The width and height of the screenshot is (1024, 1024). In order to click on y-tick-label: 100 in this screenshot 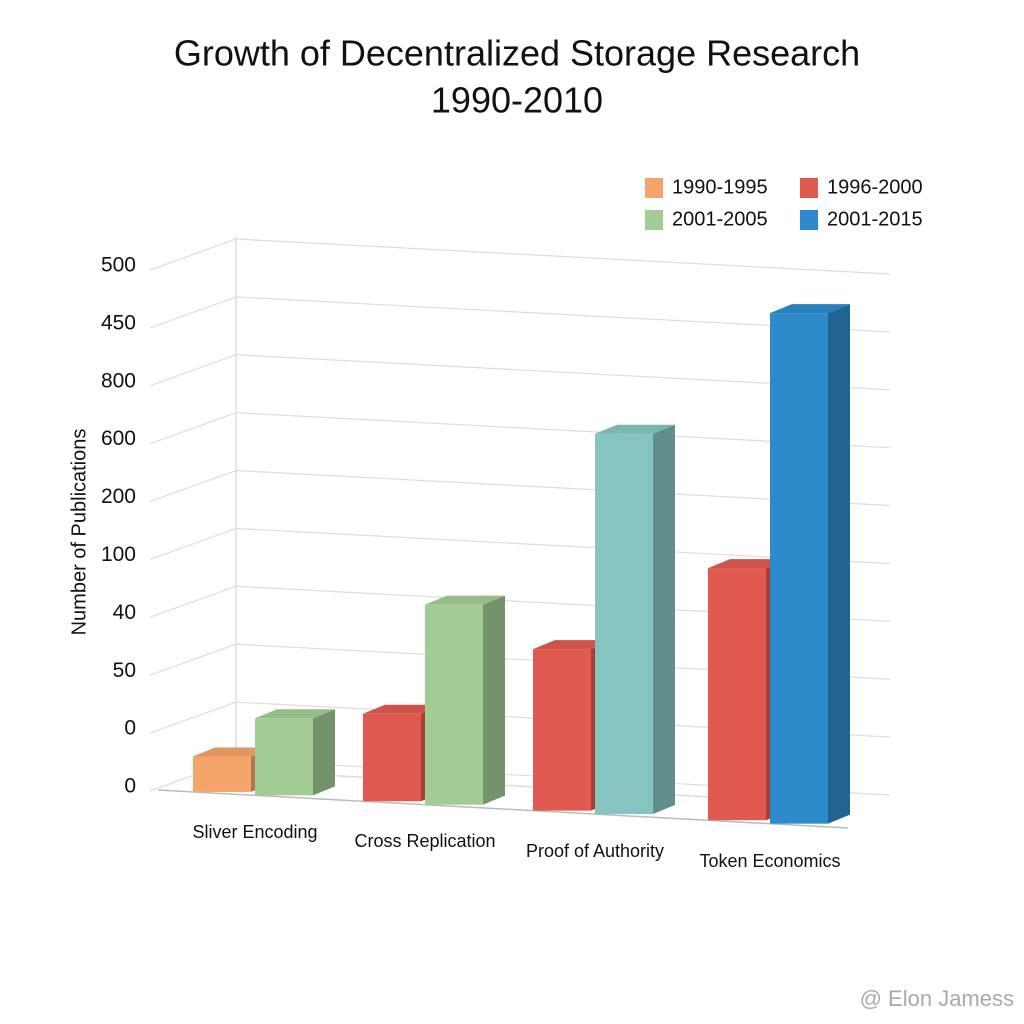, I will do `click(118, 554)`.